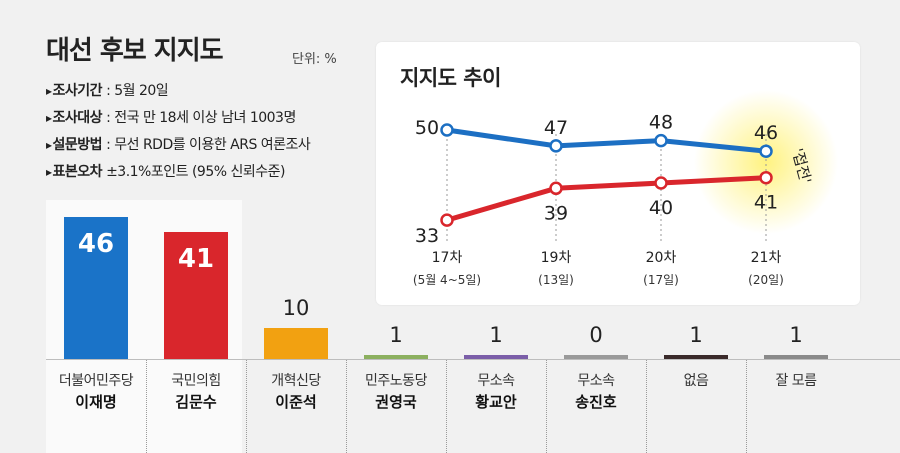  I want to click on data-label: 47, so click(556, 128).